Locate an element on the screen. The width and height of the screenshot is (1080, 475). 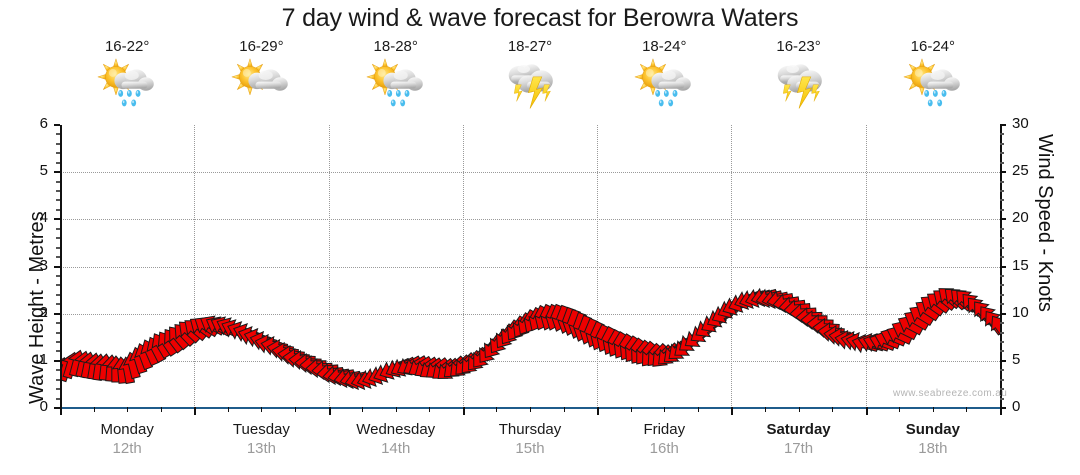
day-label-tuesday: Tuesday 13th is located at coordinates (261, 439).